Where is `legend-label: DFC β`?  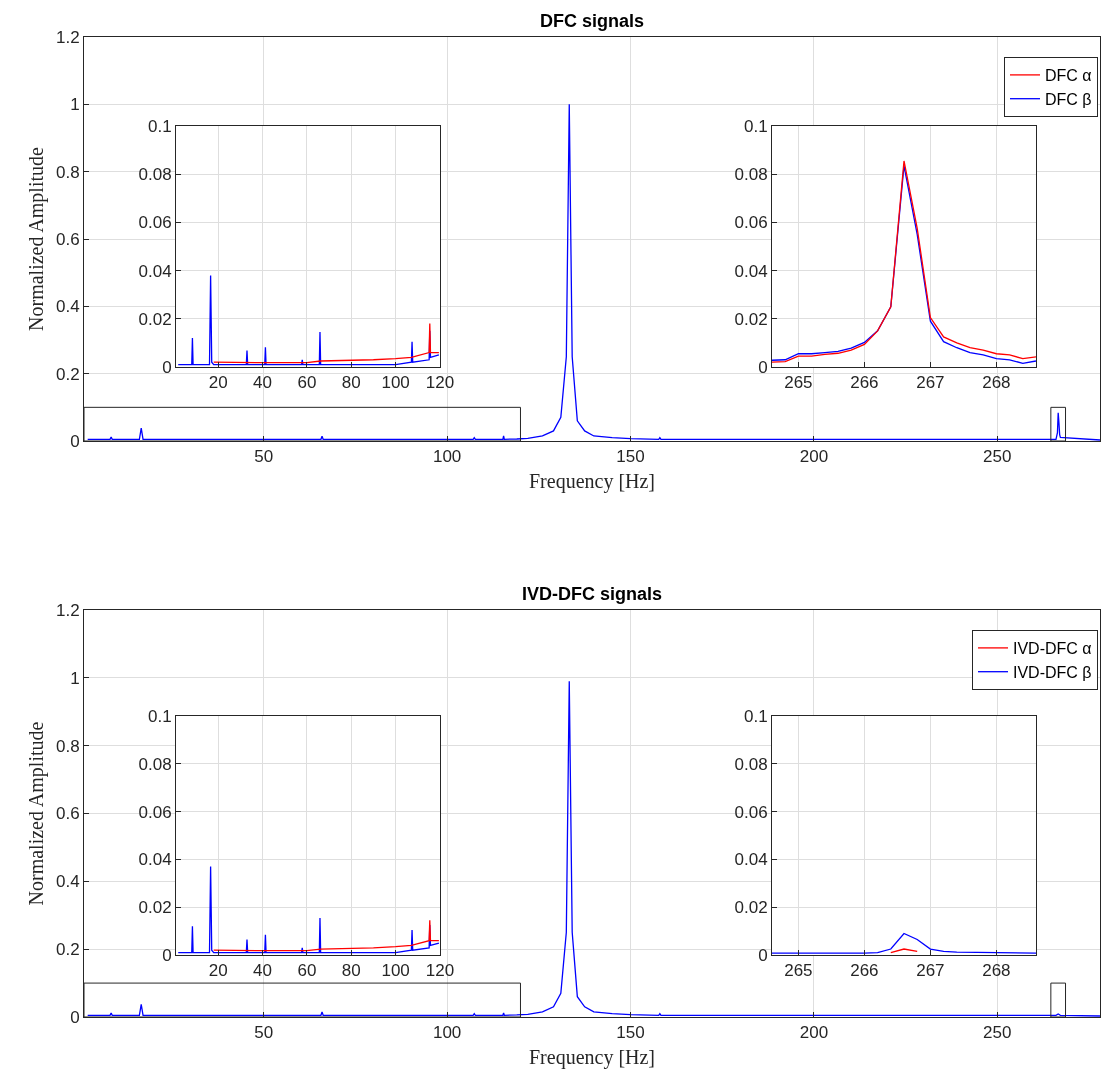 legend-label: DFC β is located at coordinates (1068, 99).